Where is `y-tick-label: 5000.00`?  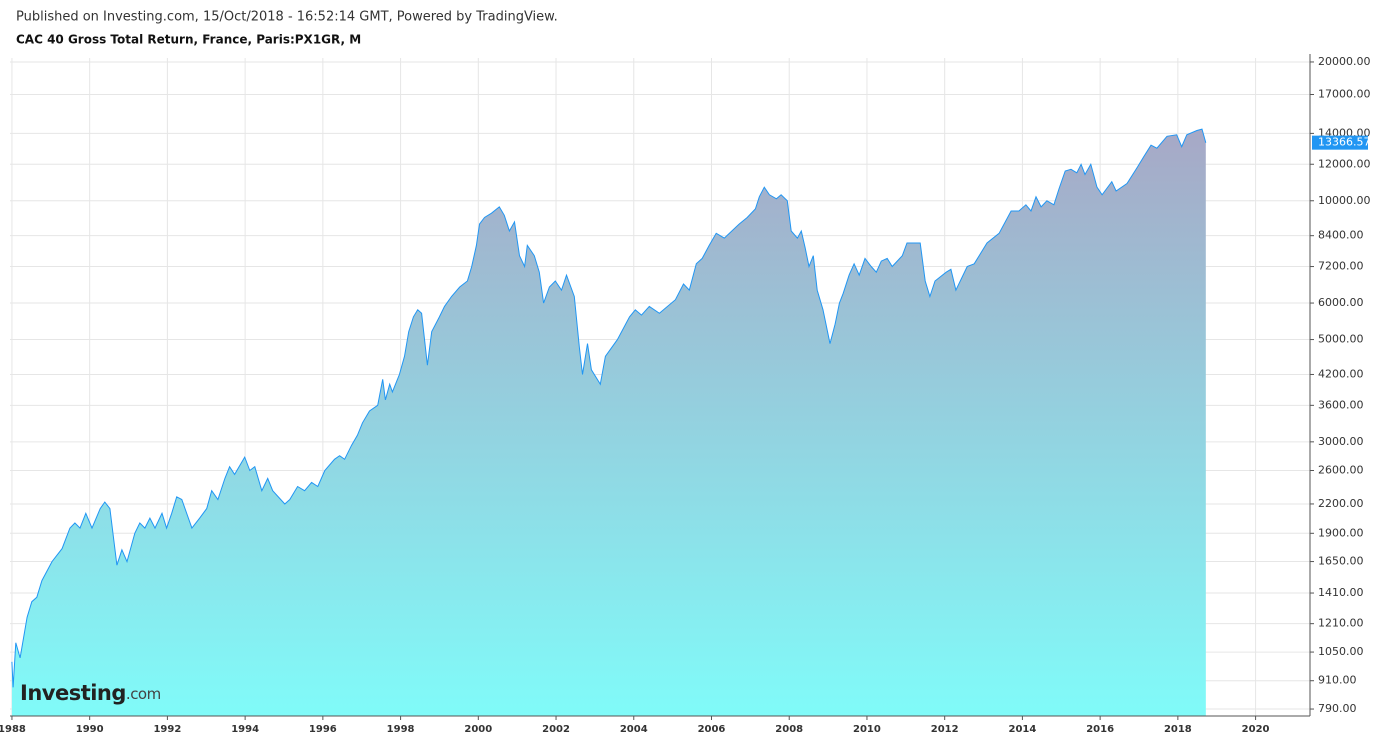 y-tick-label: 5000.00 is located at coordinates (1341, 339).